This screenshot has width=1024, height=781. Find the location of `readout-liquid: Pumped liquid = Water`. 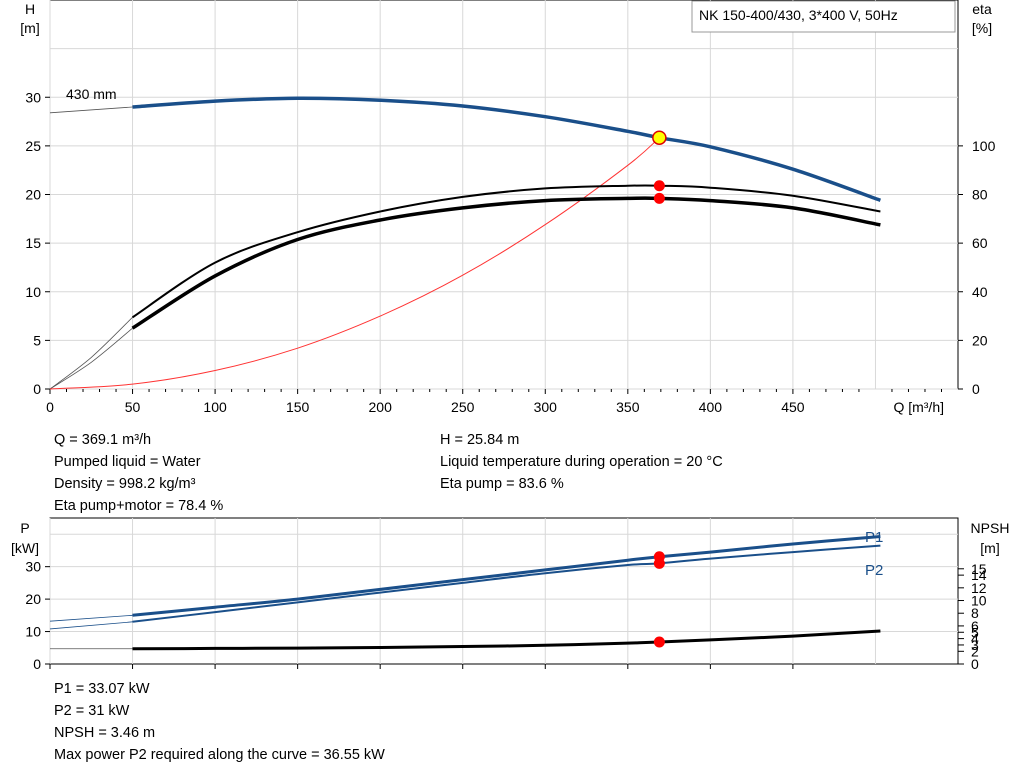

readout-liquid: Pumped liquid = Water is located at coordinates (127, 462).